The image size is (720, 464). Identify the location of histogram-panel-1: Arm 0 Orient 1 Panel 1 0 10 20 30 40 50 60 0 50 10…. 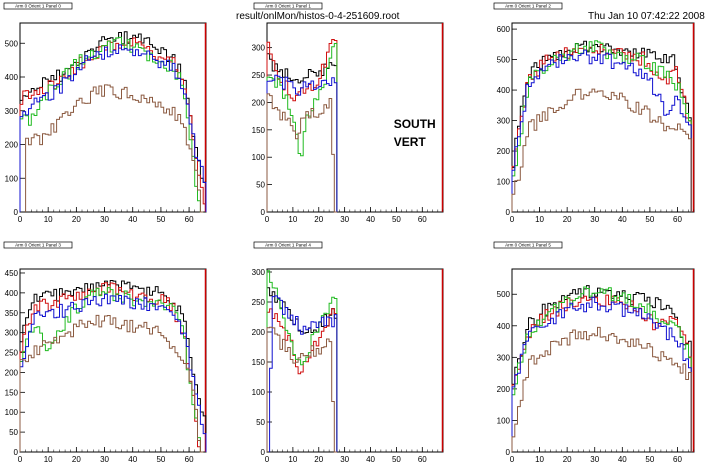
(348, 113).